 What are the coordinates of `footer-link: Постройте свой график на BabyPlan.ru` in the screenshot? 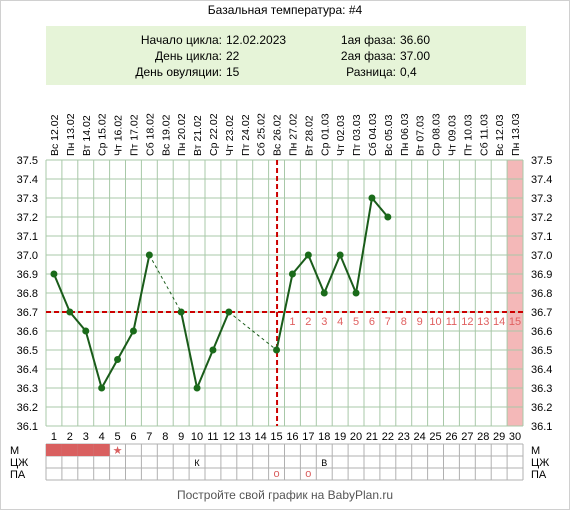 It's located at (285, 495).